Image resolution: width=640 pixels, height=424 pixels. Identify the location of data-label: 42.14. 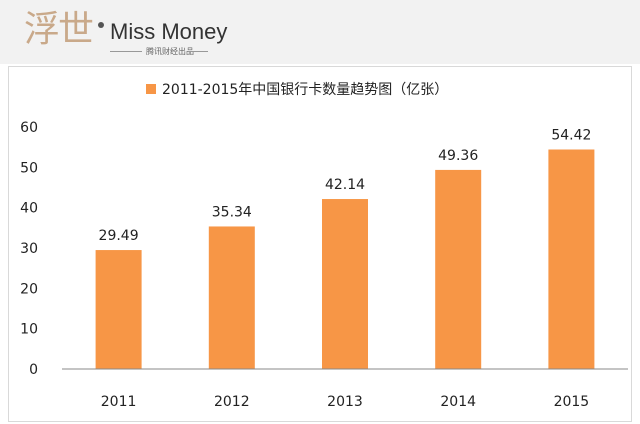
(345, 185).